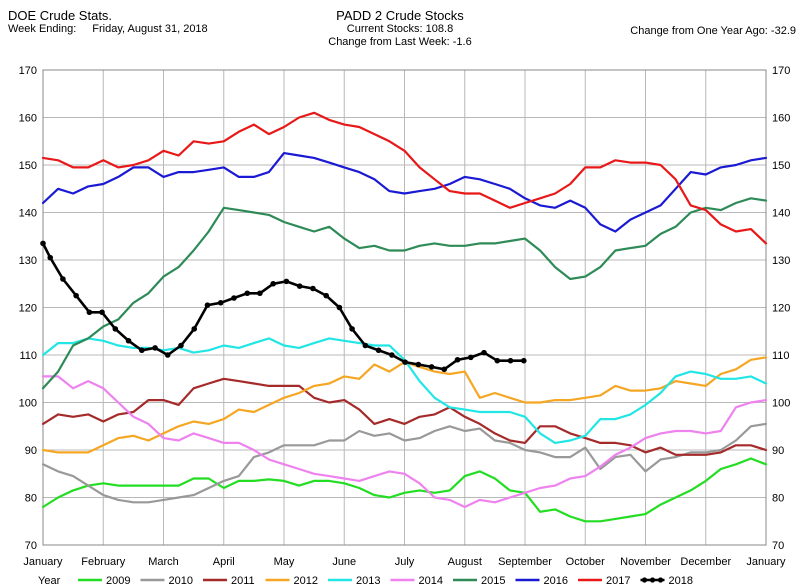 The height and width of the screenshot is (588, 800). What do you see at coordinates (525, 562) in the screenshot?
I see `x-tick-label: September` at bounding box center [525, 562].